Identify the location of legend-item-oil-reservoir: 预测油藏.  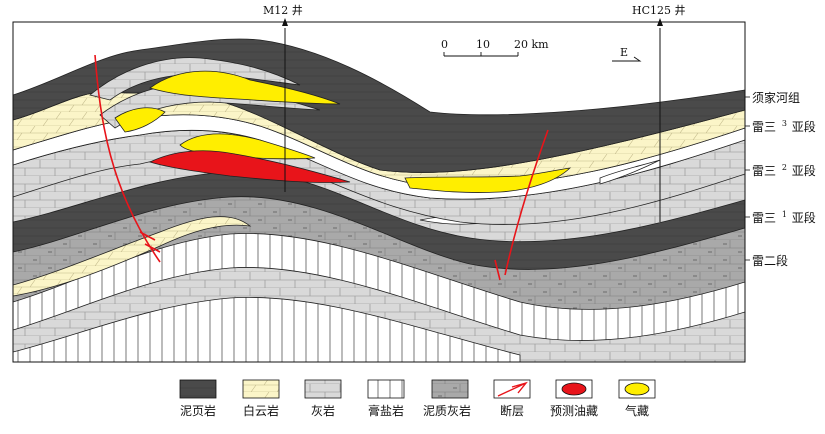
(574, 398).